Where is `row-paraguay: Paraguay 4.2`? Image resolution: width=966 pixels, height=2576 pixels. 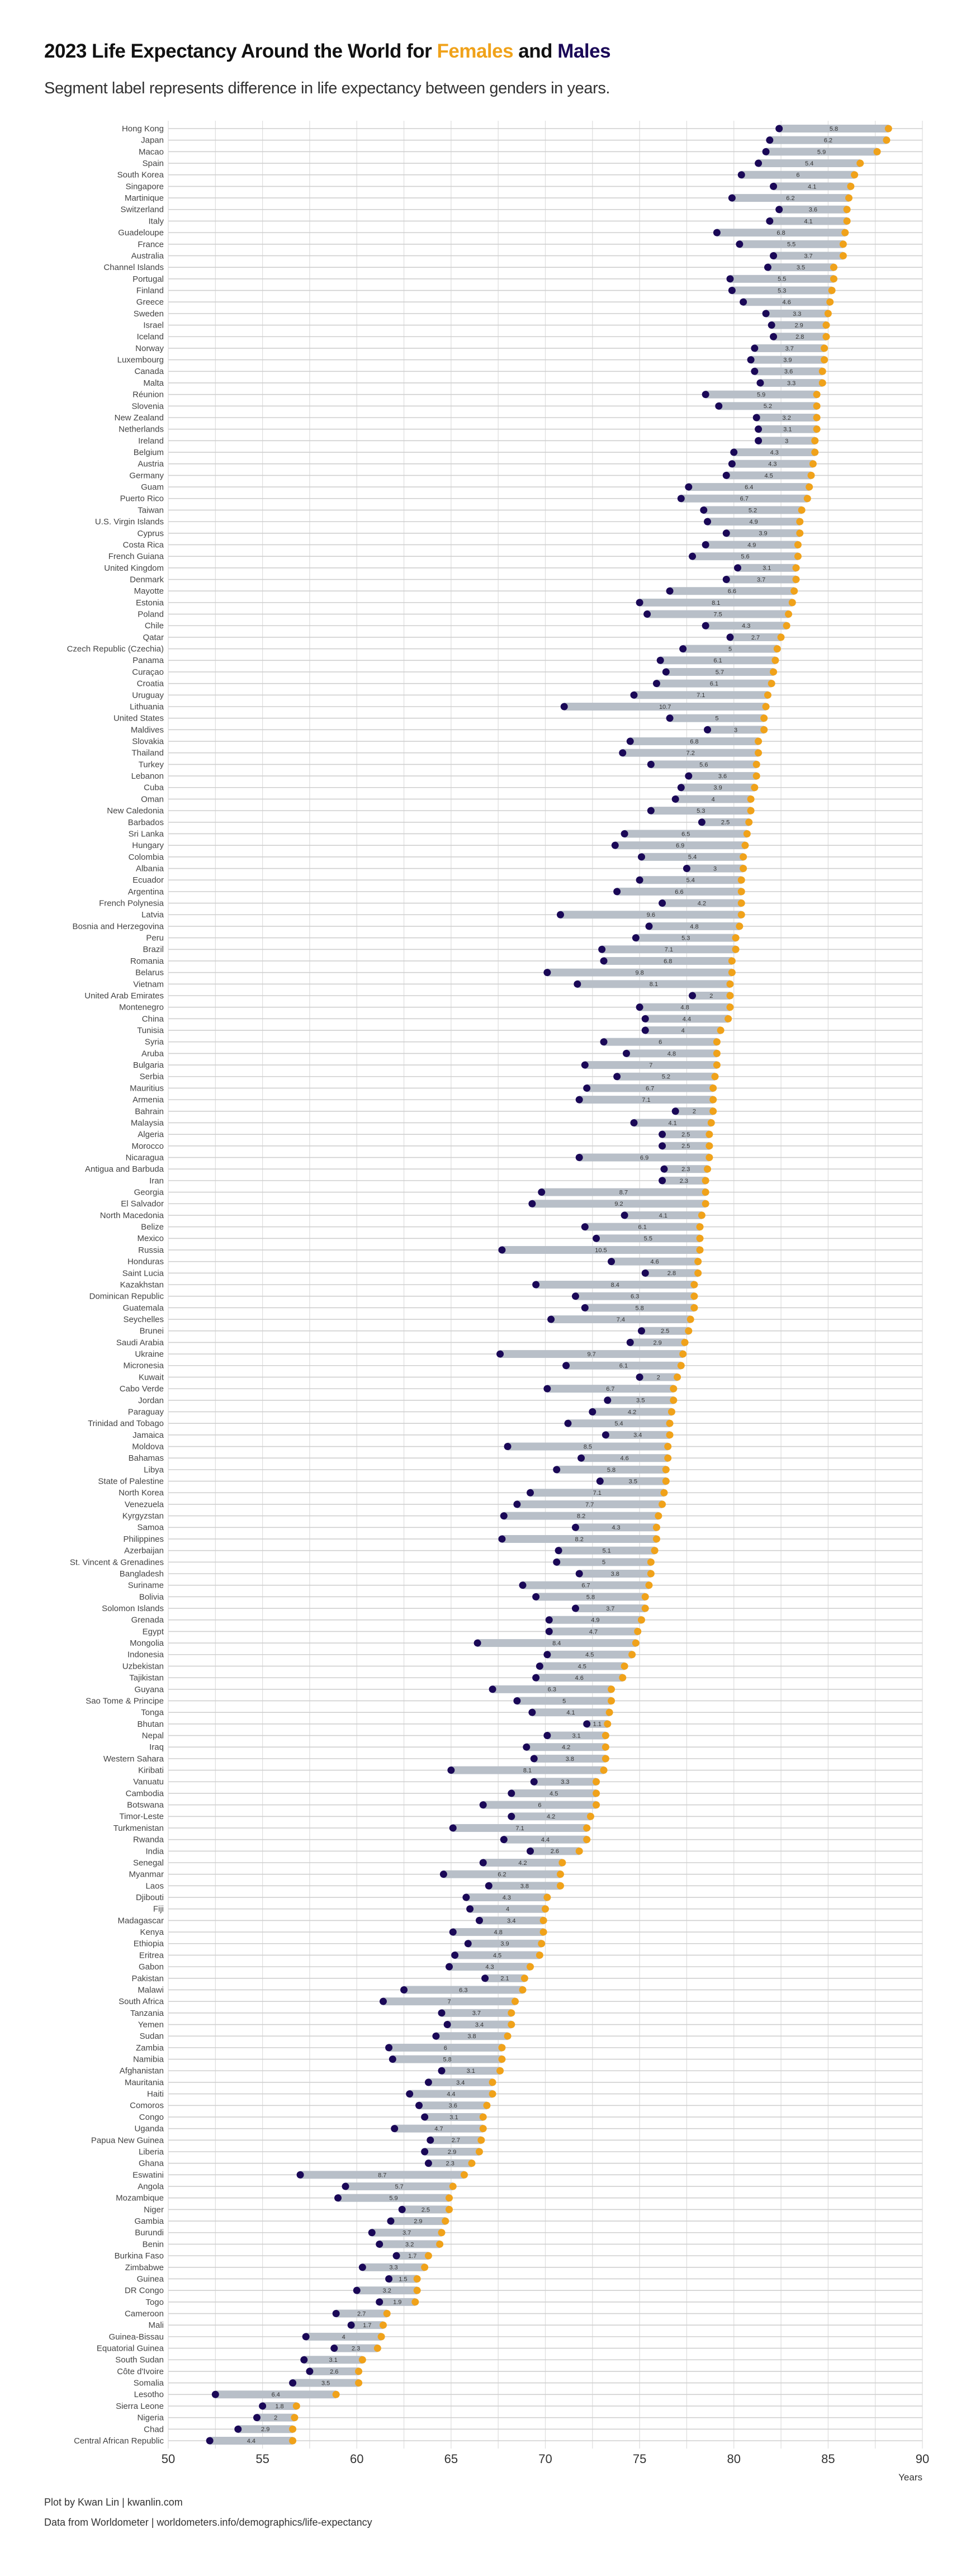 row-paraguay: Paraguay 4.2 is located at coordinates (525, 1412).